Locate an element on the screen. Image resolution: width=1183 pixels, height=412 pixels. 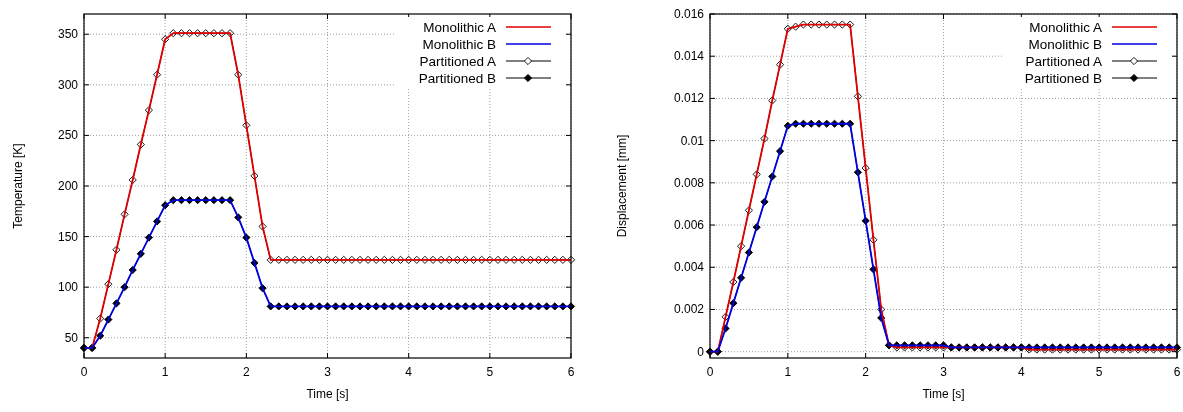
y-tick-label: 0.004 is located at coordinates (689, 267).